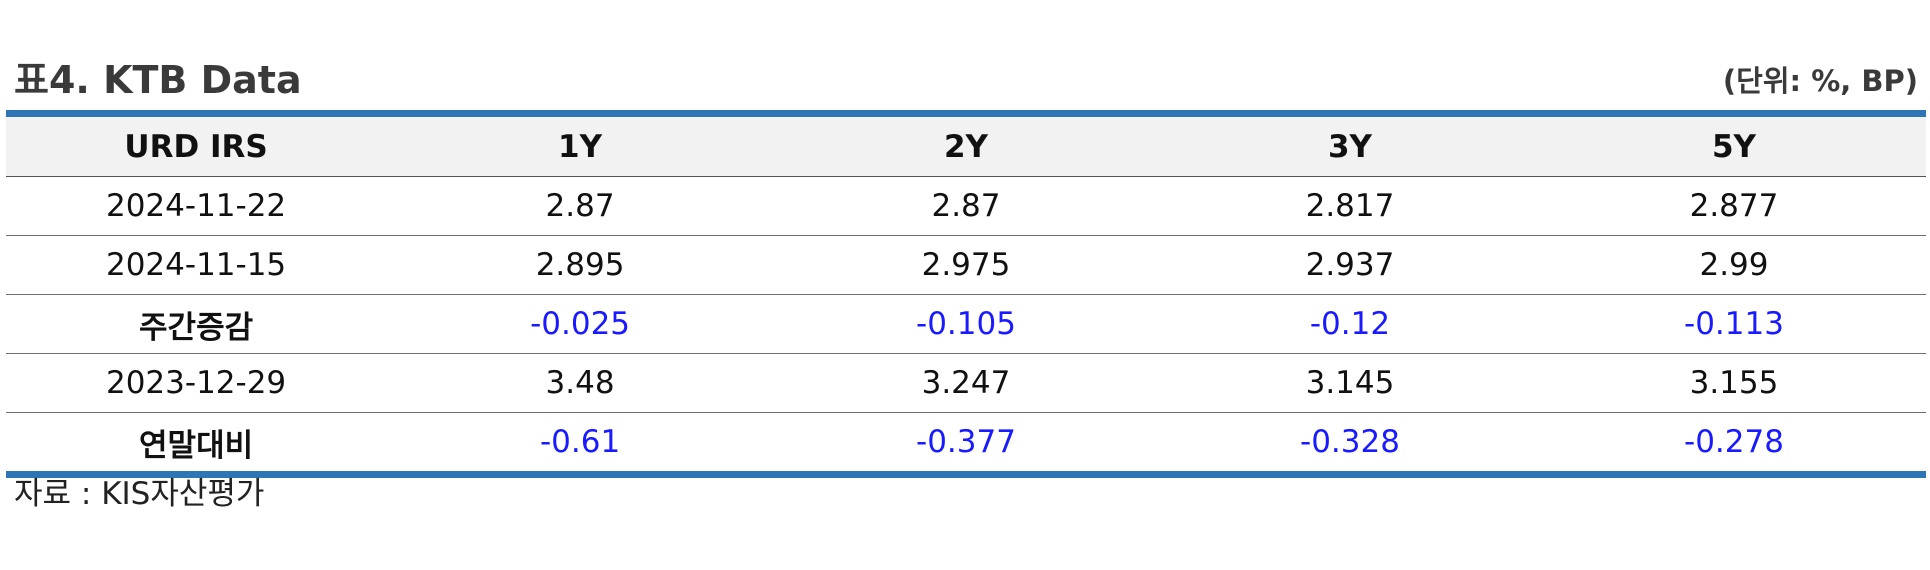  I want to click on table-cell: 2.877, so click(1733, 206).